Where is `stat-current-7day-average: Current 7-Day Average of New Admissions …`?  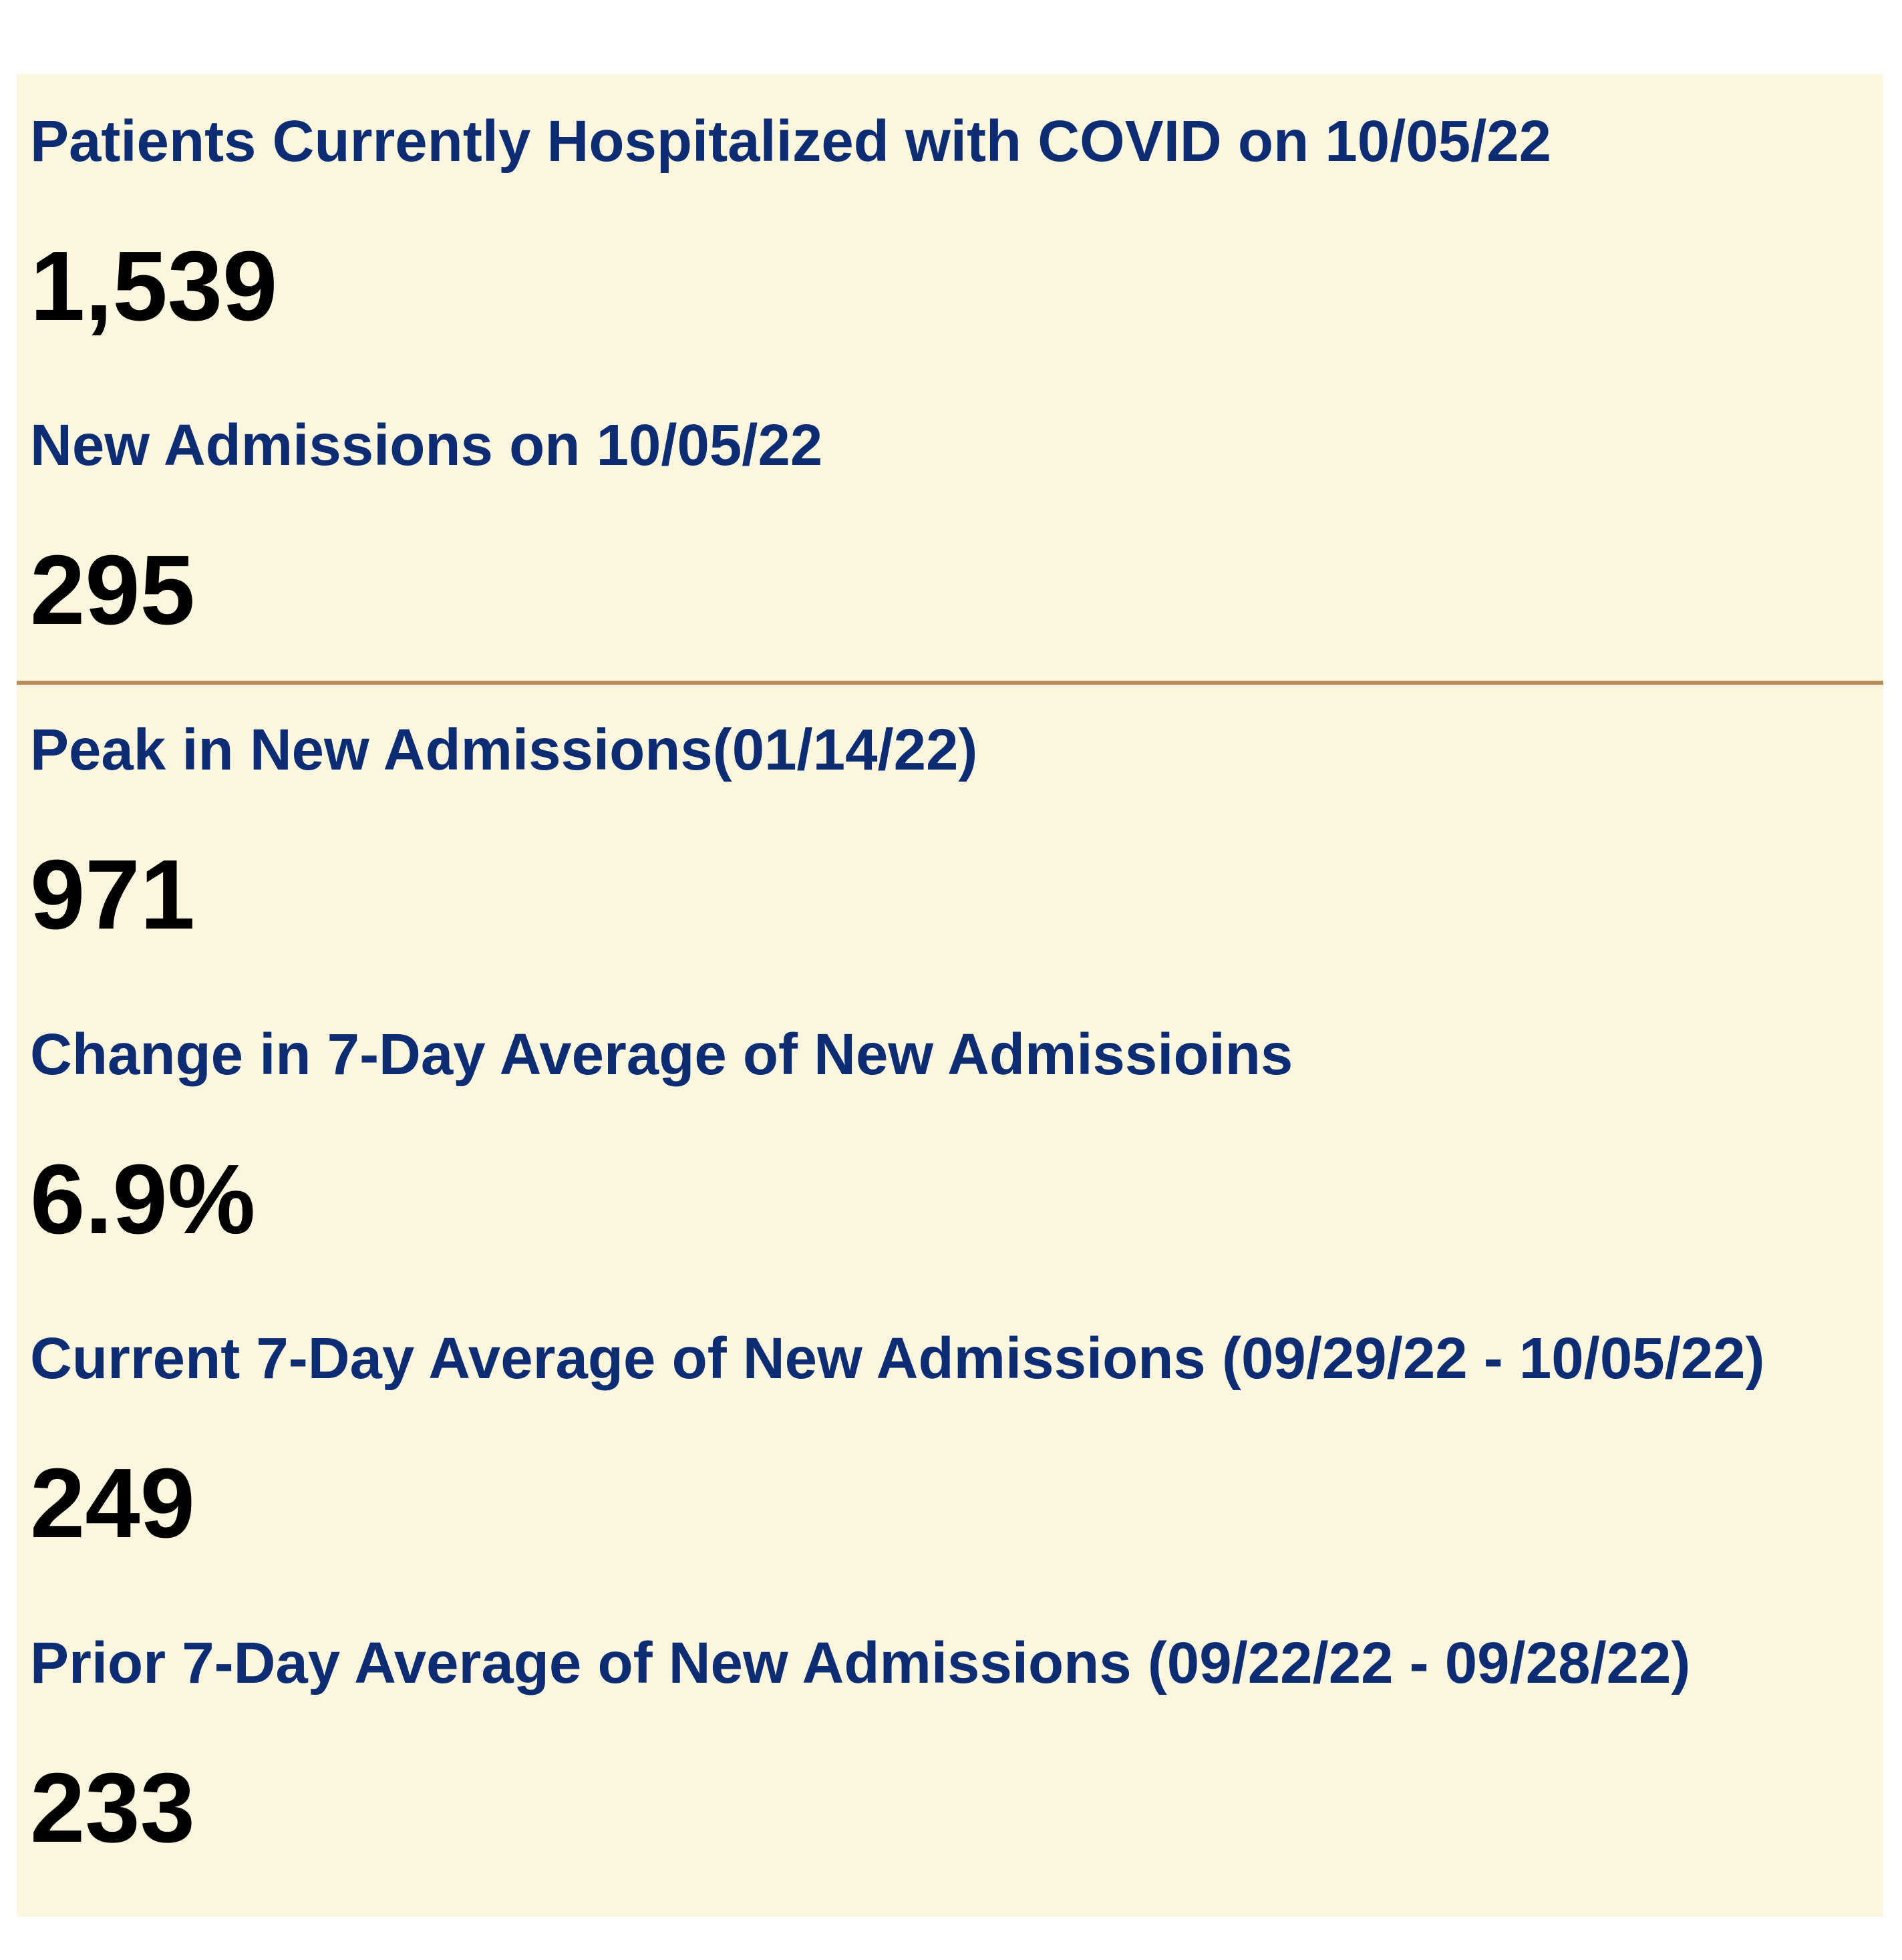 stat-current-7day-average: Current 7-Day Average of New Admissions … is located at coordinates (956, 1441).